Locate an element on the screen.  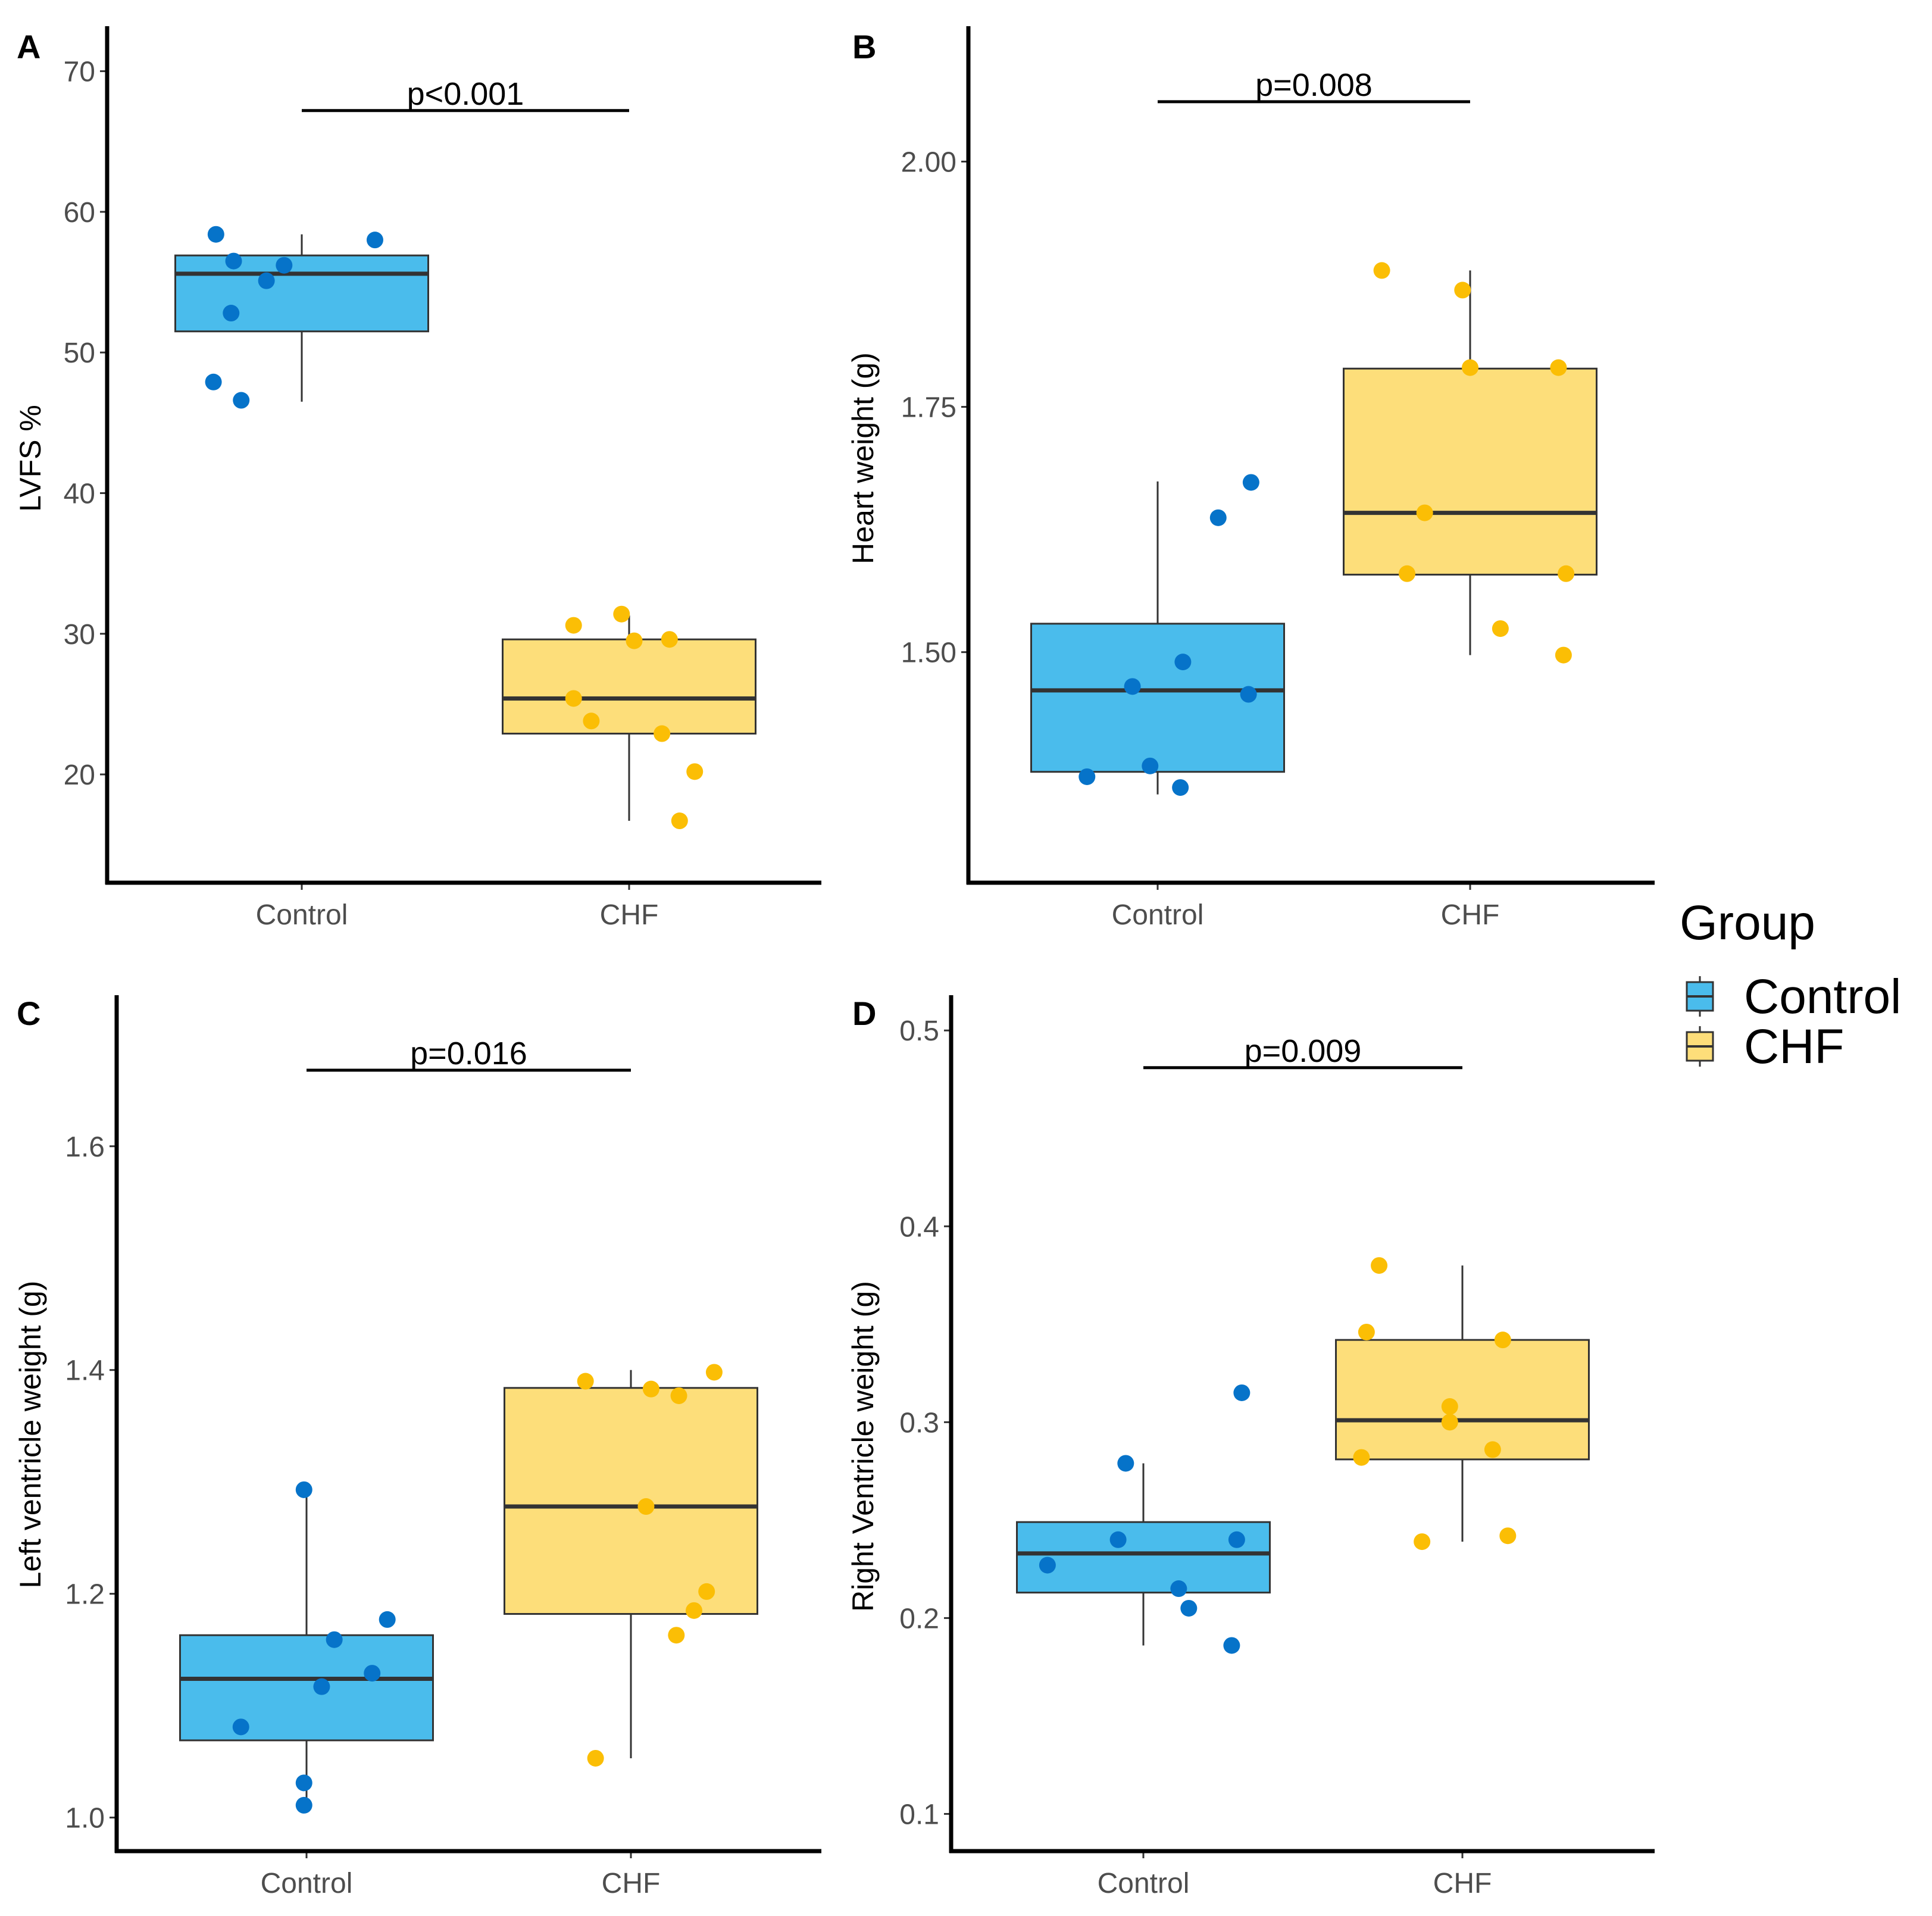
panel-letter: A is located at coordinates (28, 46).